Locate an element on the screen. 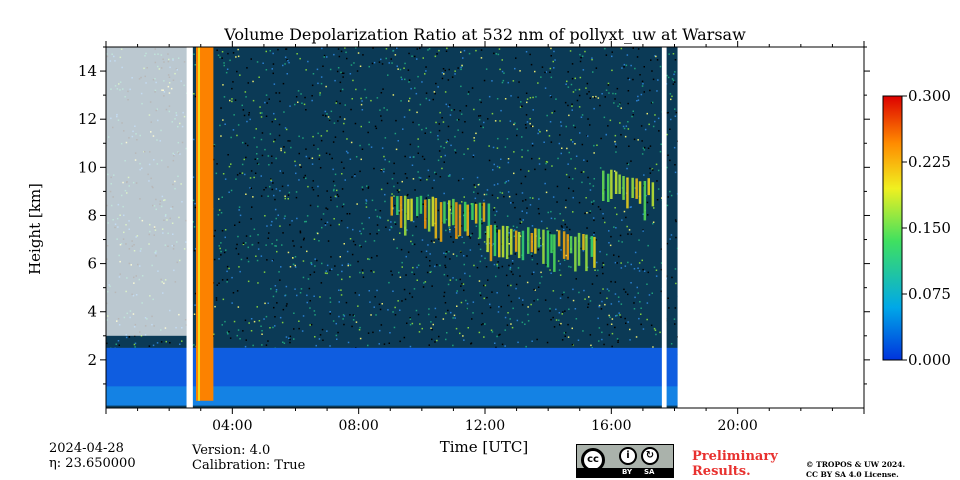  colorbar-tick-label-2: 0.150 is located at coordinates (929, 228).